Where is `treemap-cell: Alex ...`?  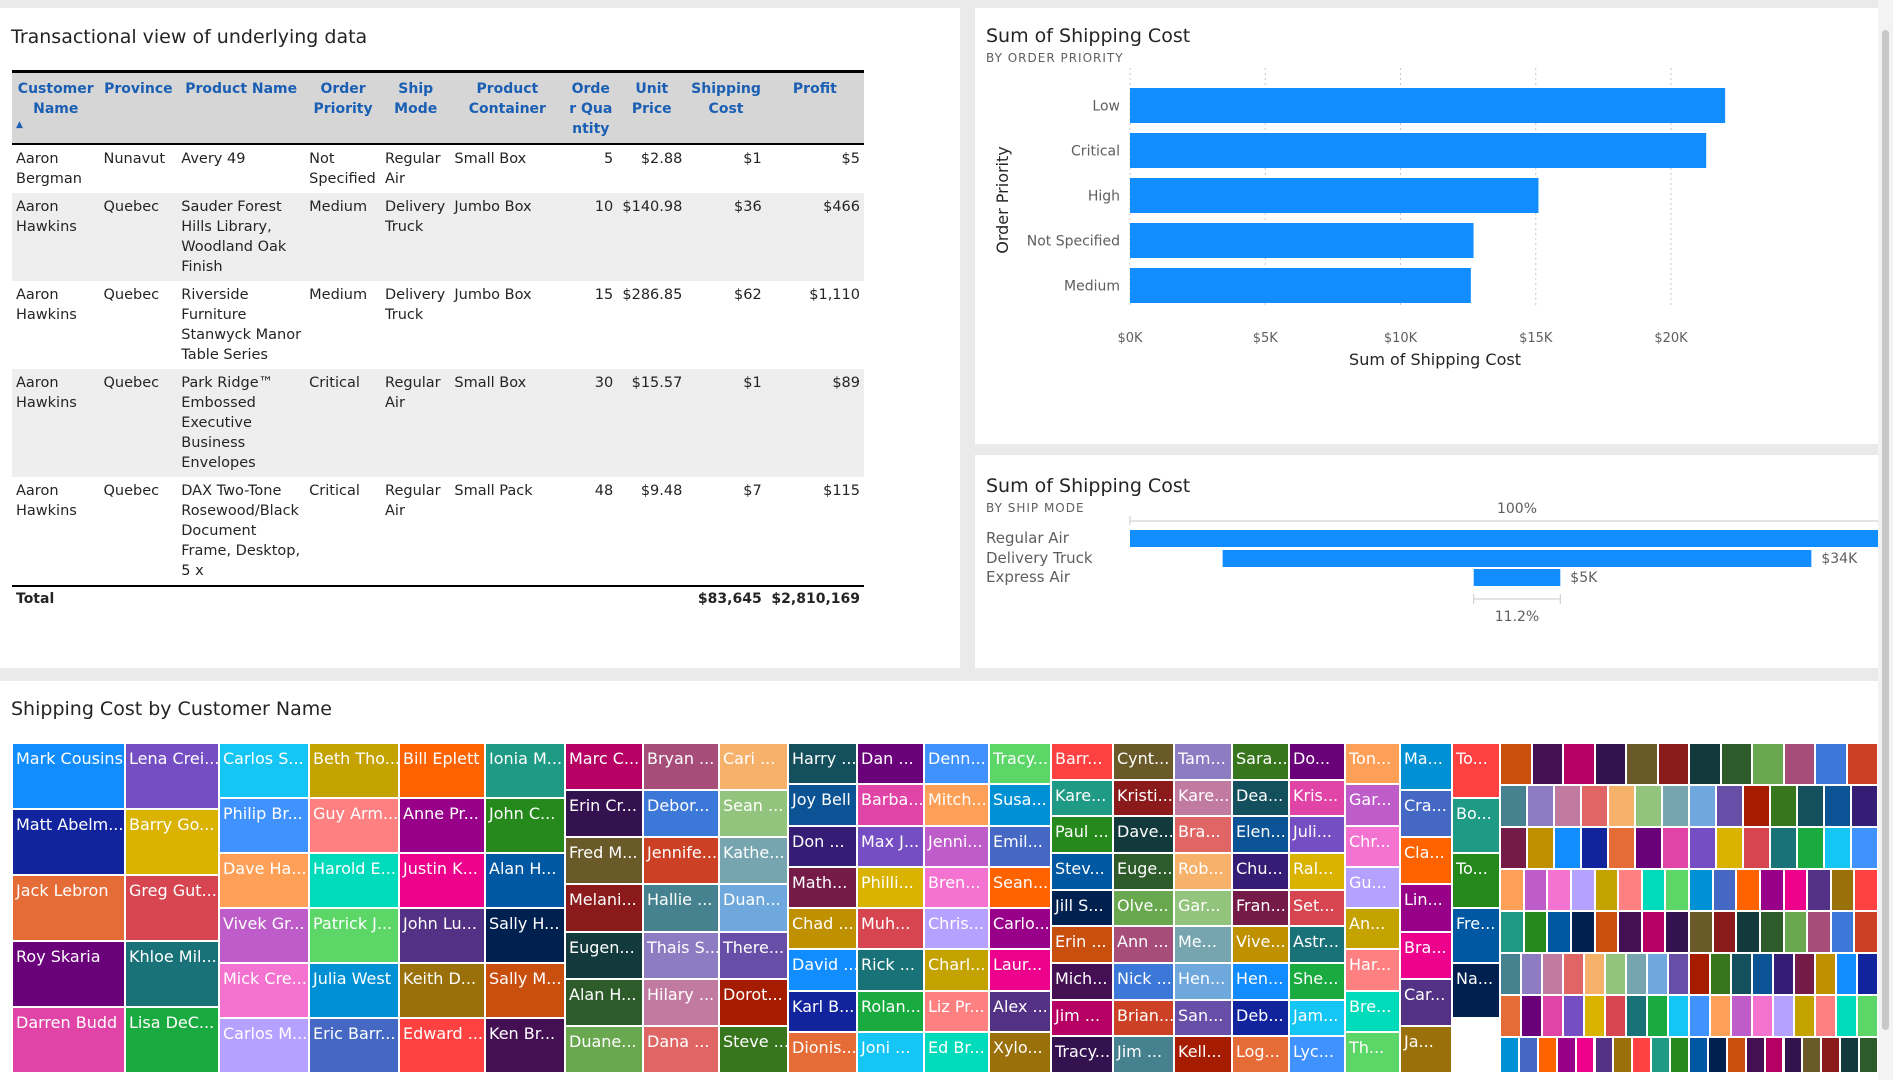
treemap-cell: Alex ... is located at coordinates (1020, 1011).